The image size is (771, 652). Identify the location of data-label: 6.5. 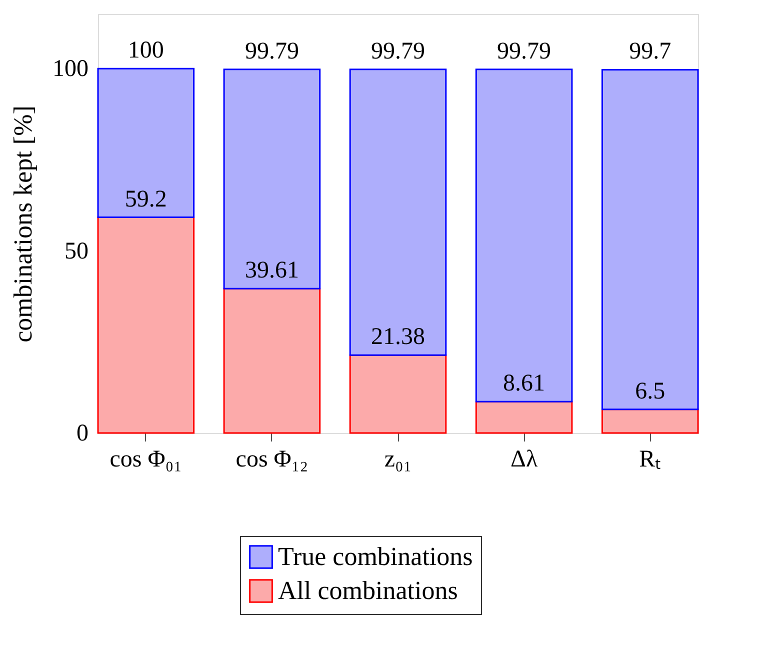
(650, 391).